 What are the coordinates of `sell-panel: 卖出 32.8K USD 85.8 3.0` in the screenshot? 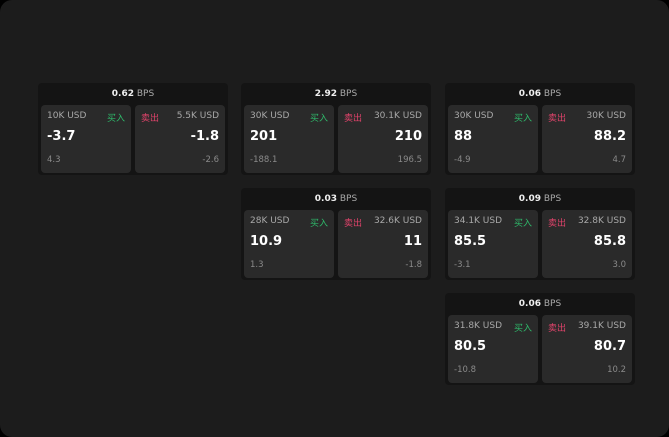 It's located at (587, 244).